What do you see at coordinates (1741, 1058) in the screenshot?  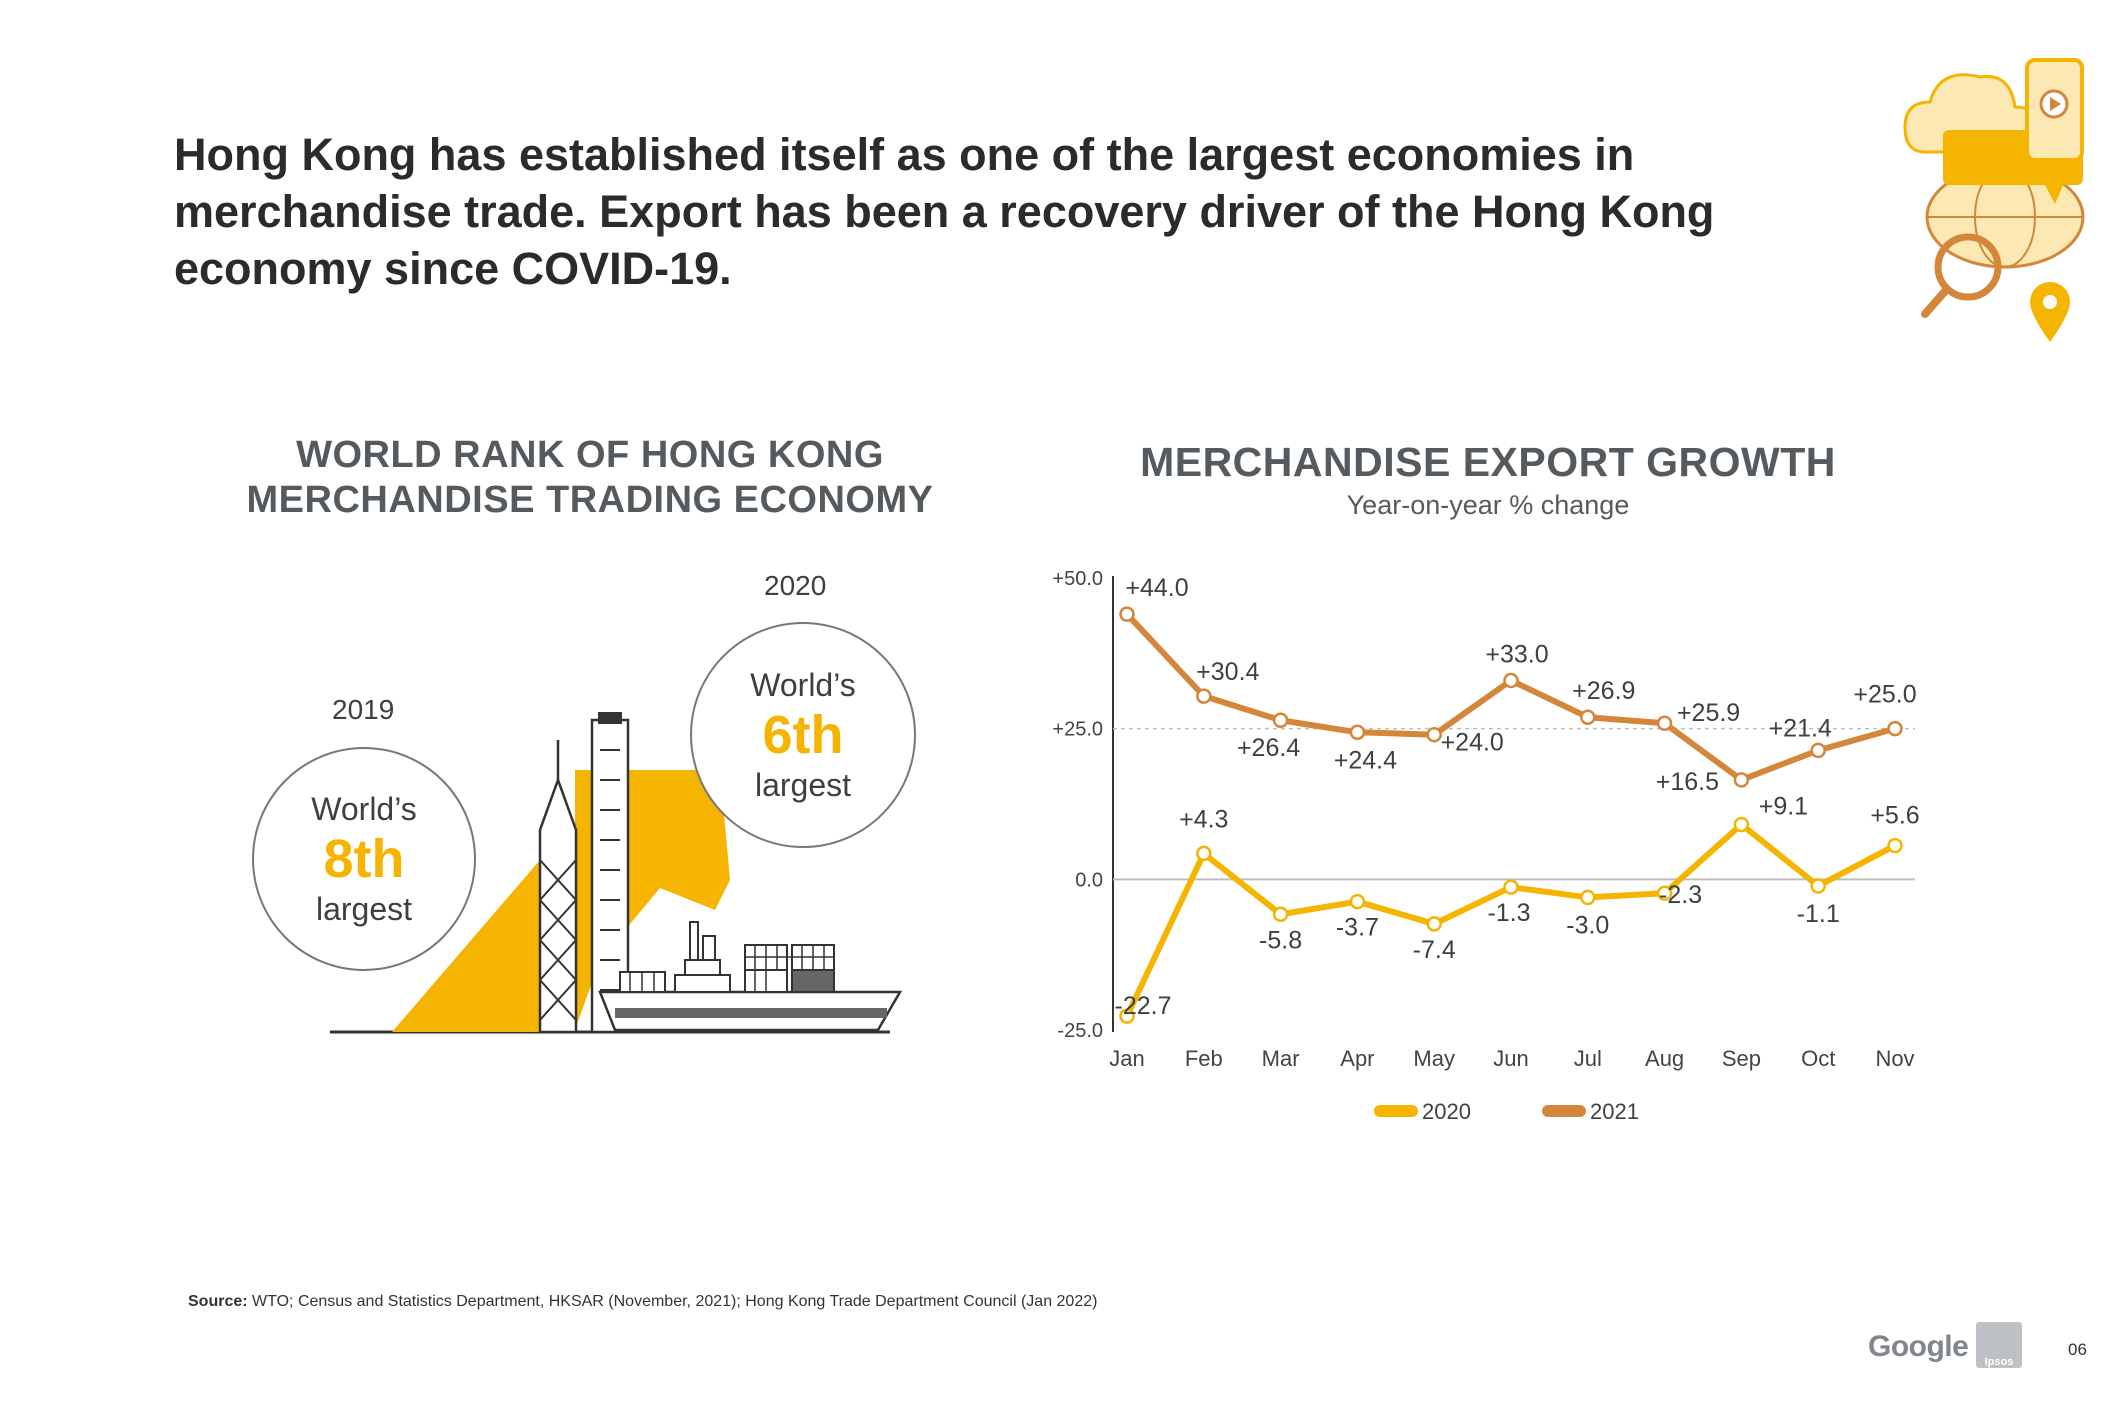 I see `x-tick-label: Sep` at bounding box center [1741, 1058].